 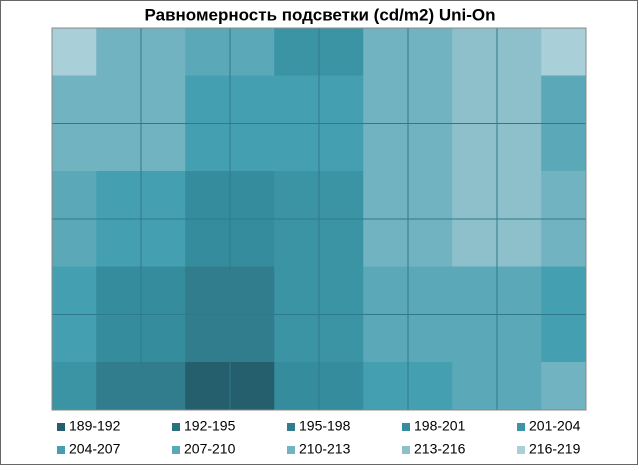 I want to click on legend-label: 192-195, so click(x=210, y=426).